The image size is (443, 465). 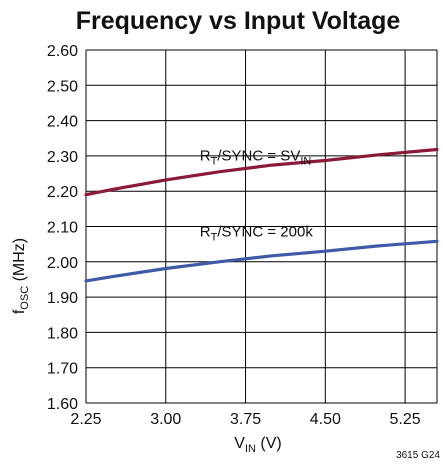 I want to click on chart-title: Frequency vs Input Voltage, so click(x=238, y=21).